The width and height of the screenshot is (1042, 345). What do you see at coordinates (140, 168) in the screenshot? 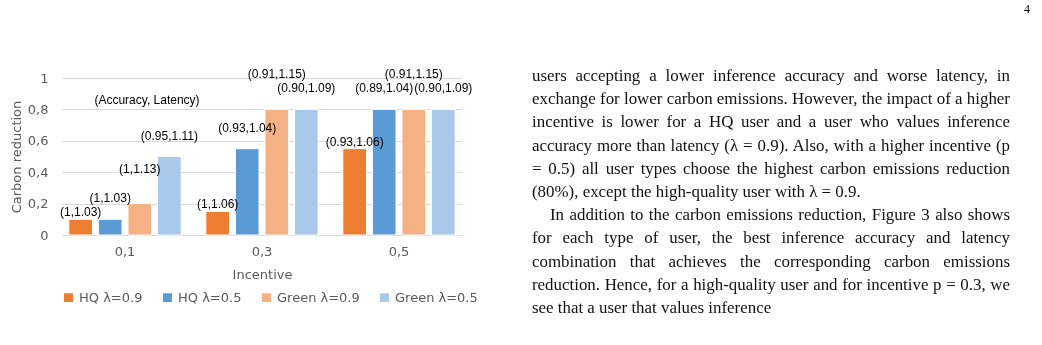
I see `data-label: (1,1.13)` at bounding box center [140, 168].